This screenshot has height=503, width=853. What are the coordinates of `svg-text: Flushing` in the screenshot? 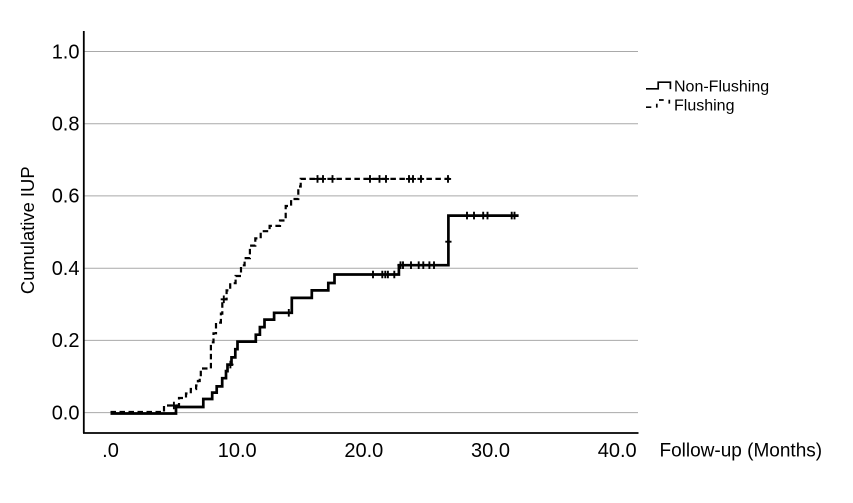 It's located at (704, 105).